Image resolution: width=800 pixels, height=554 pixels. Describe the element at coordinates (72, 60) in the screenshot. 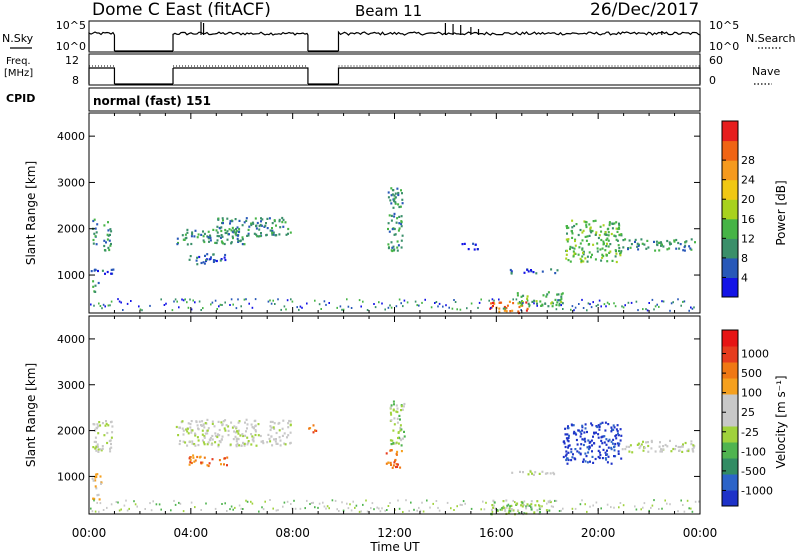

I see `freq-left-tick-top: 12` at that location.